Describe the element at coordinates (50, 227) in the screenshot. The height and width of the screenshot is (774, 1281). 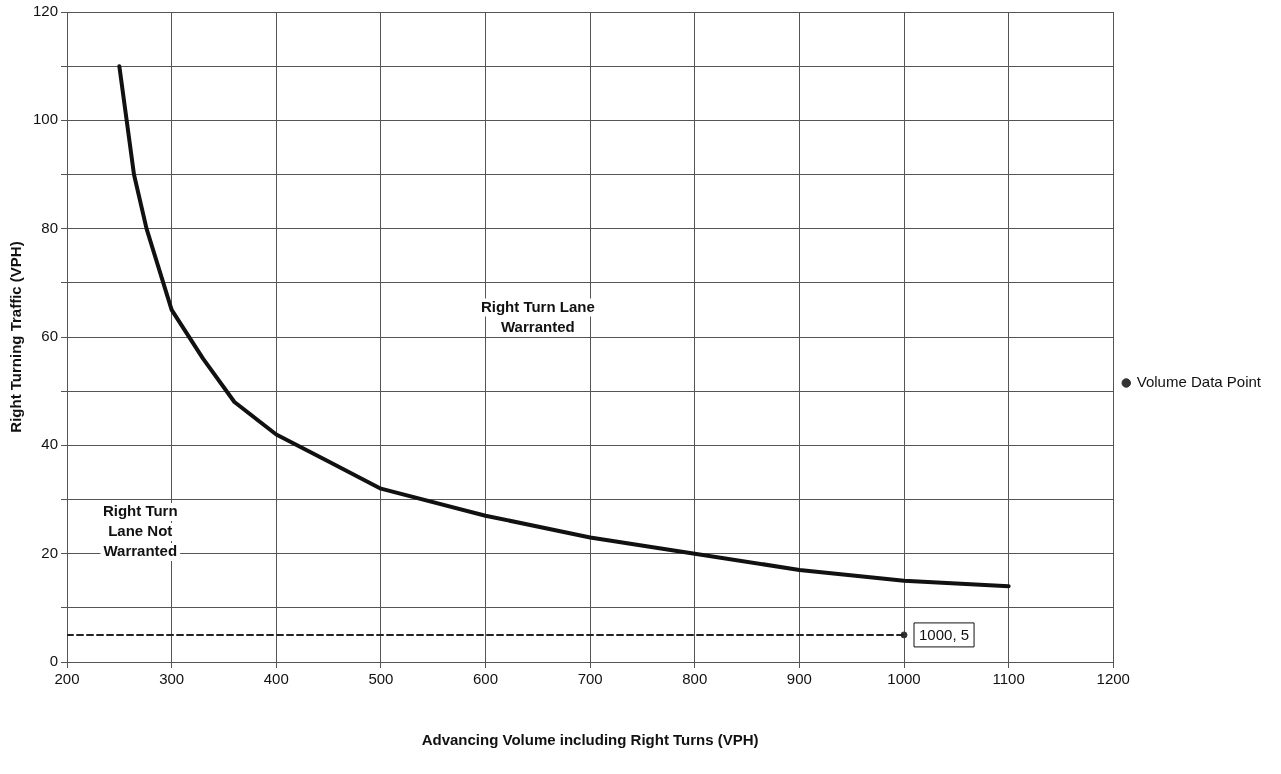
I see `y-tick-label: 80` at that location.